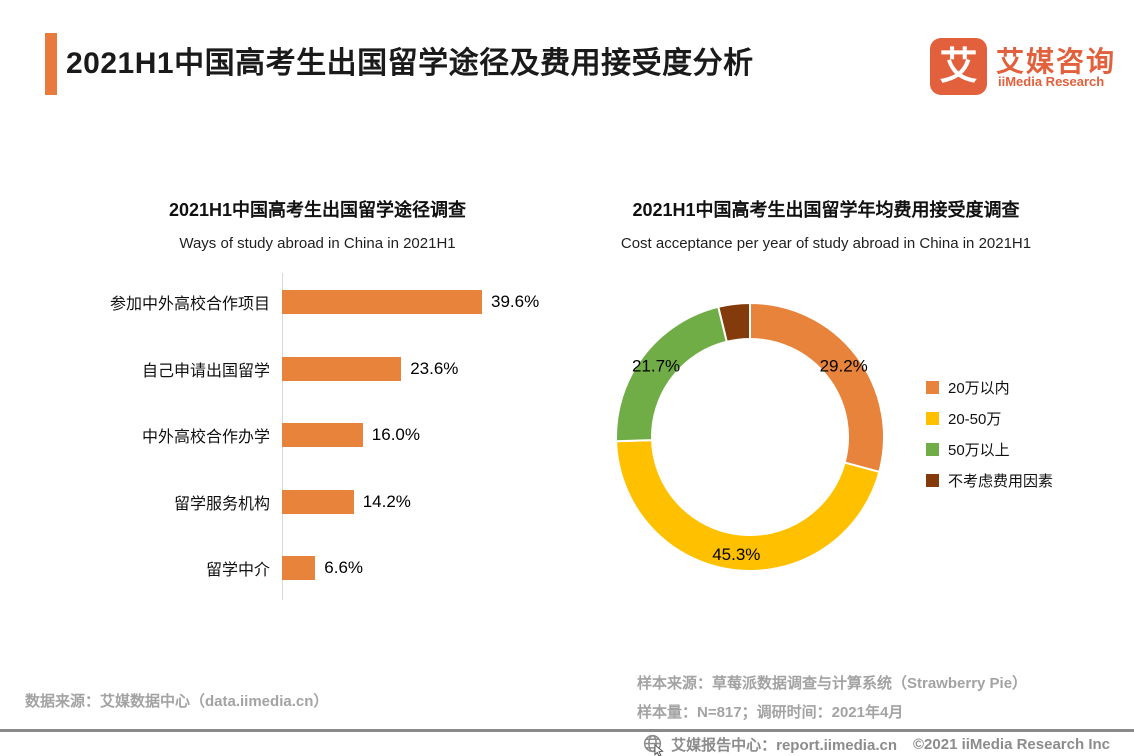  What do you see at coordinates (317, 243) in the screenshot?
I see `bar-chart-subtitle: Ways of study abroad in China in 2021H1` at bounding box center [317, 243].